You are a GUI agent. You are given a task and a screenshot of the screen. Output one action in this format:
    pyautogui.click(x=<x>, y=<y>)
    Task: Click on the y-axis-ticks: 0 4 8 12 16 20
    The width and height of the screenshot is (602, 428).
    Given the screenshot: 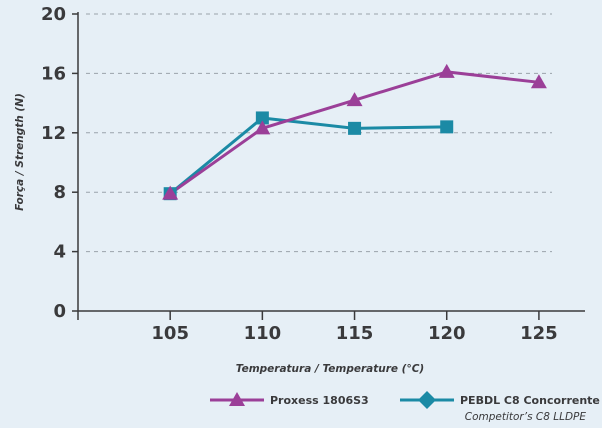 What is the action you would take?
    pyautogui.click(x=59, y=163)
    